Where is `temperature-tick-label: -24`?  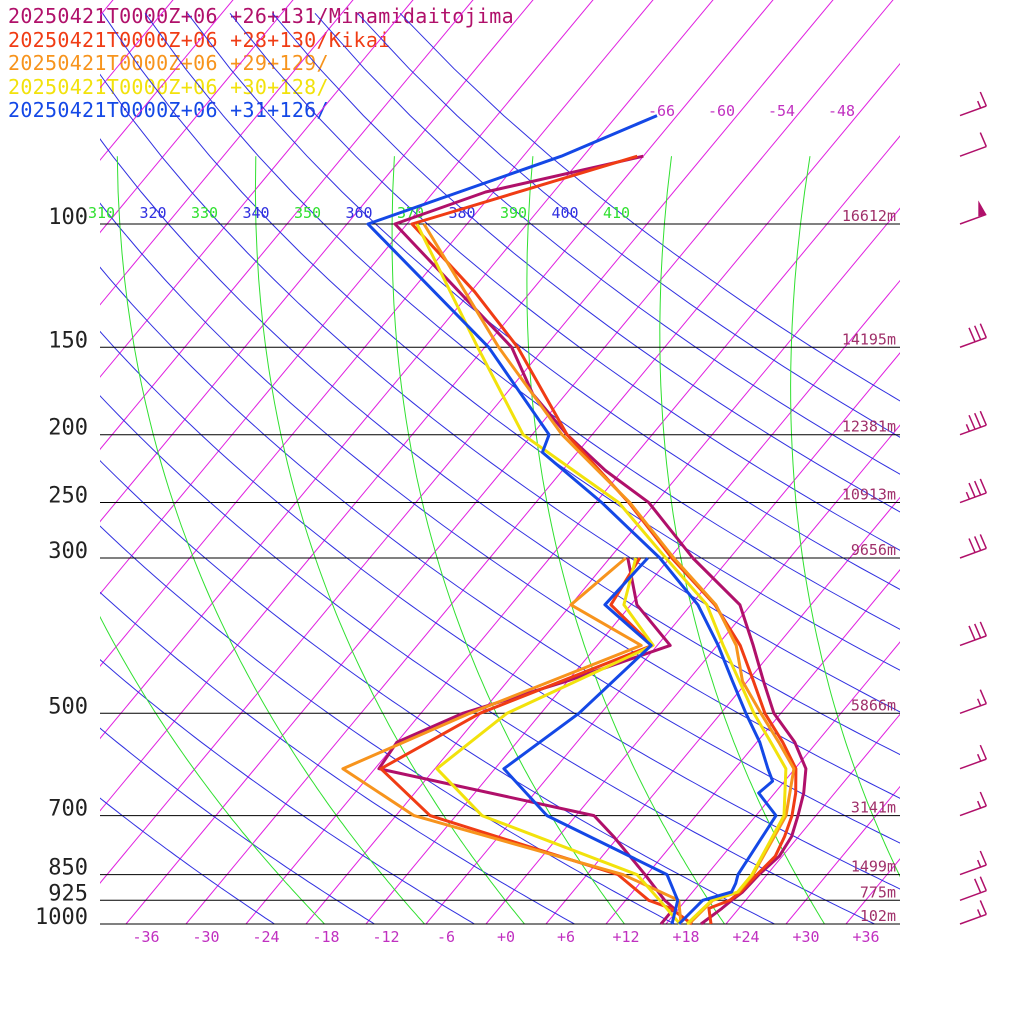
temperature-tick-label: -24 is located at coordinates (265, 937).